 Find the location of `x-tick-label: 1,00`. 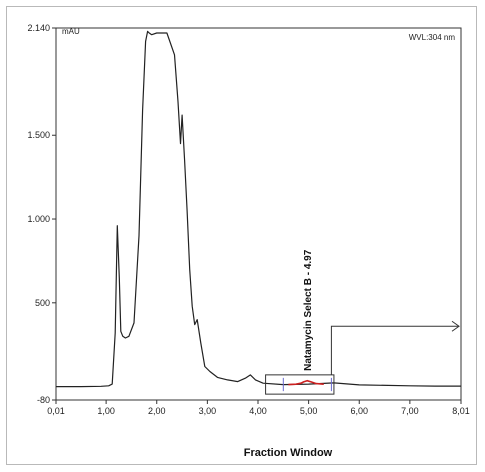

x-tick-label: 1,00 is located at coordinates (106, 411).